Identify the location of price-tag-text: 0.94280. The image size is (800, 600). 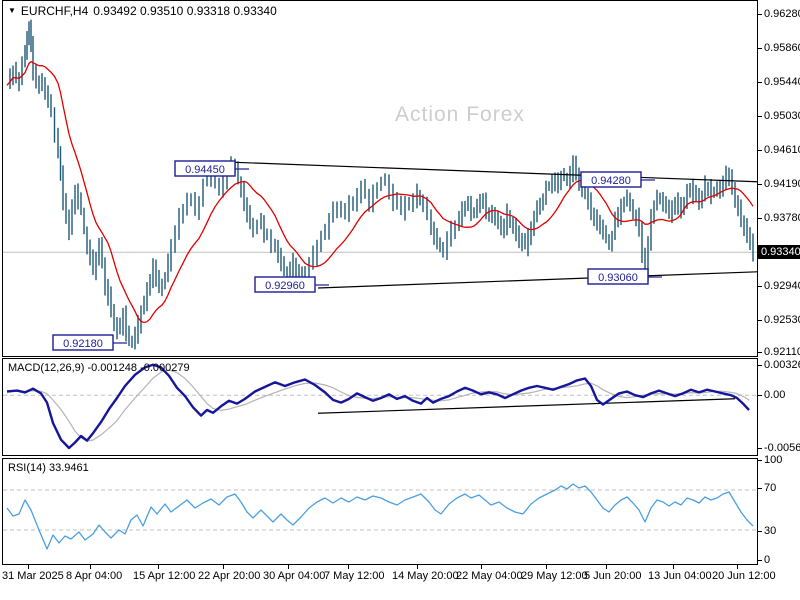
(611, 181).